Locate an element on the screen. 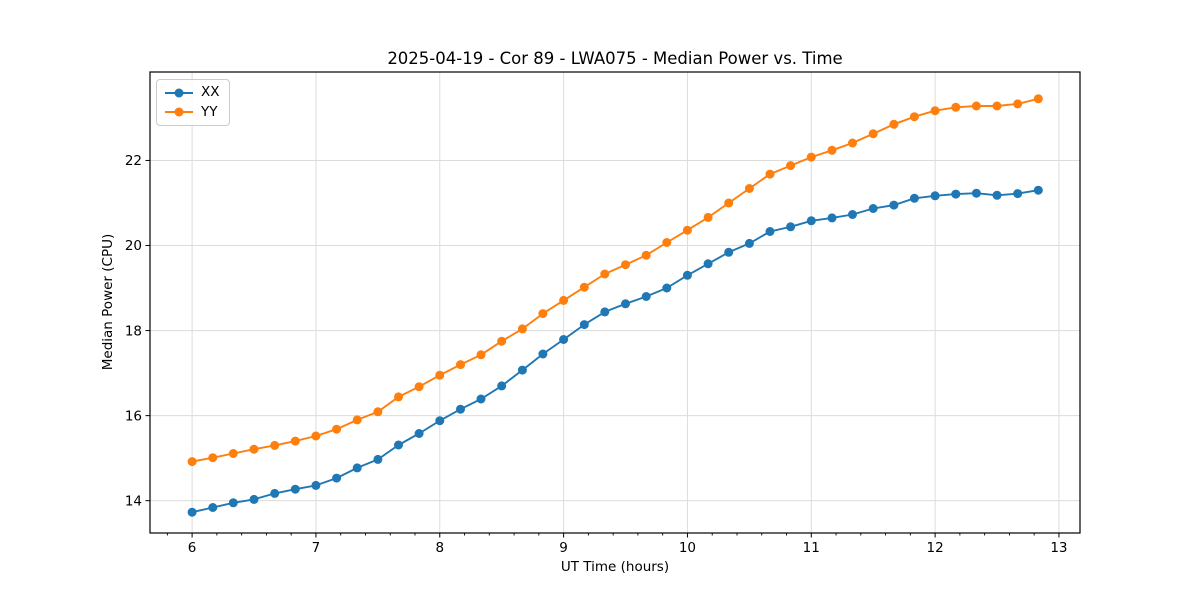 This screenshot has width=1200, height=600. y-tick-label: 14 is located at coordinates (133, 501).